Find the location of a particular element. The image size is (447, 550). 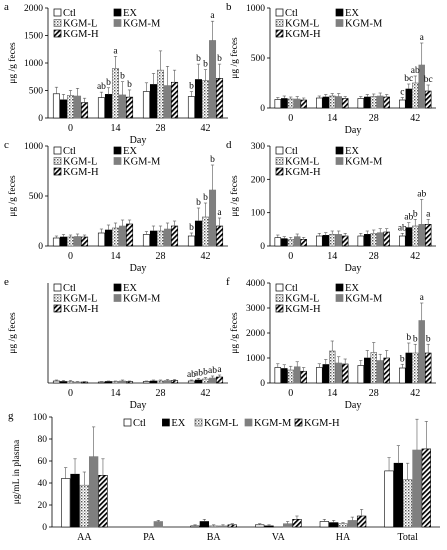

y-tick-label: 20 is located at coordinates (43, 506).